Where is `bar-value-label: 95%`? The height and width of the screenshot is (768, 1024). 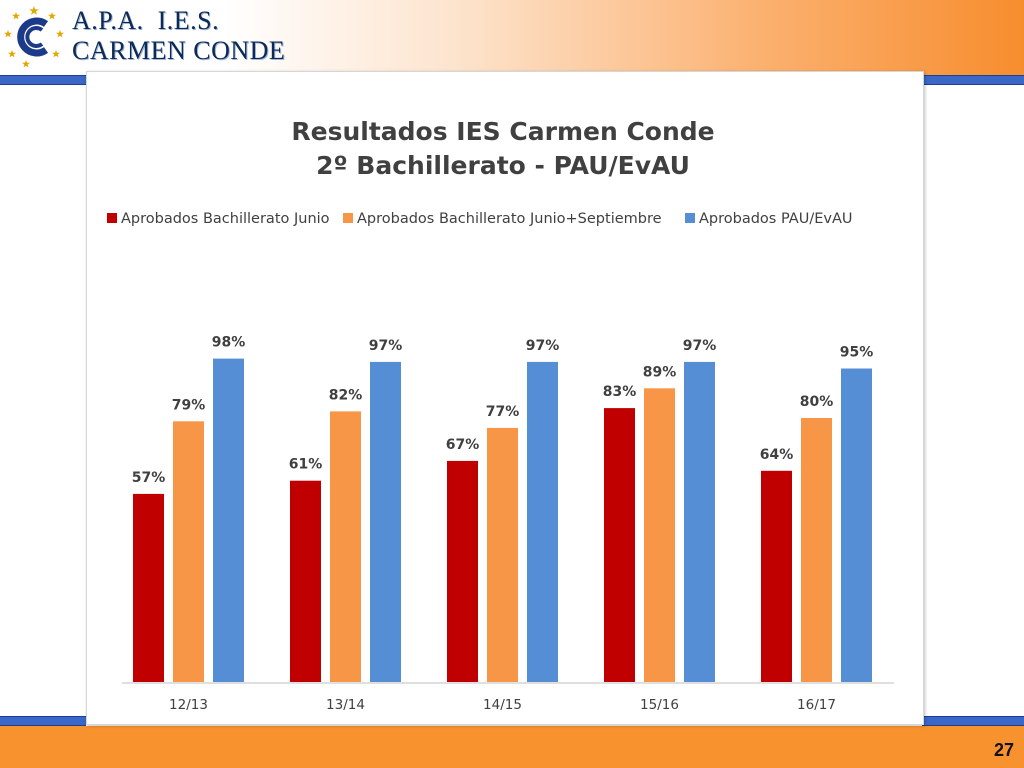
bar-value-label: 95% is located at coordinates (857, 353).